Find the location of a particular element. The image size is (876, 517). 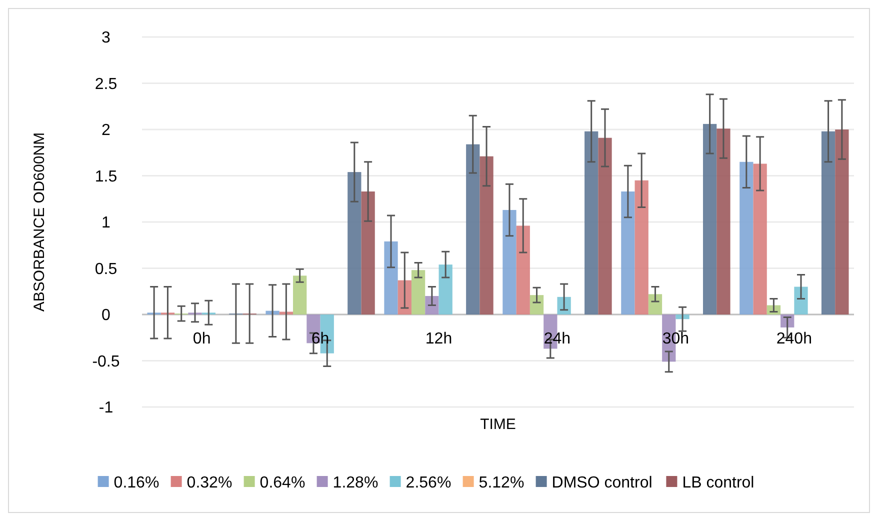

legend-label: 0.64% is located at coordinates (283, 483).